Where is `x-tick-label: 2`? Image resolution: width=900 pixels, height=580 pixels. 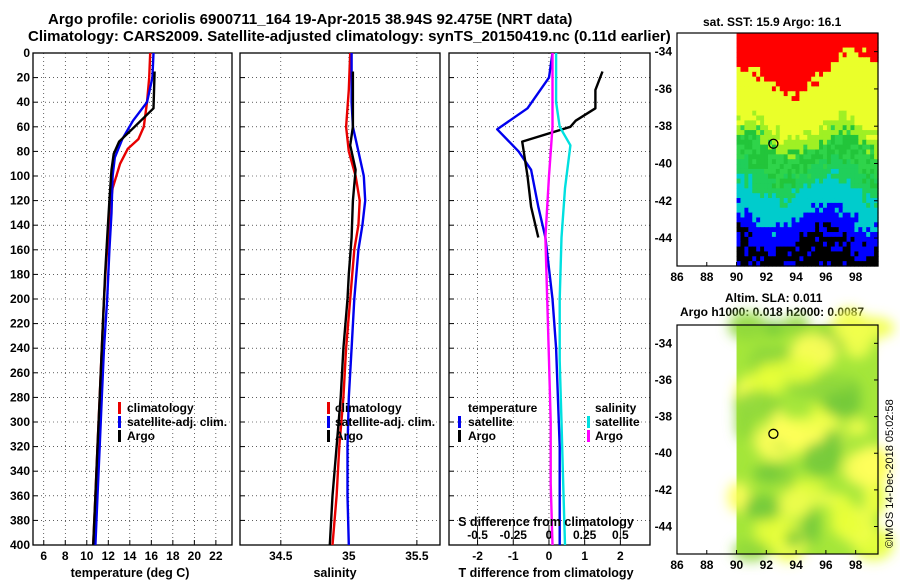 x-tick-label: 2 is located at coordinates (620, 556).